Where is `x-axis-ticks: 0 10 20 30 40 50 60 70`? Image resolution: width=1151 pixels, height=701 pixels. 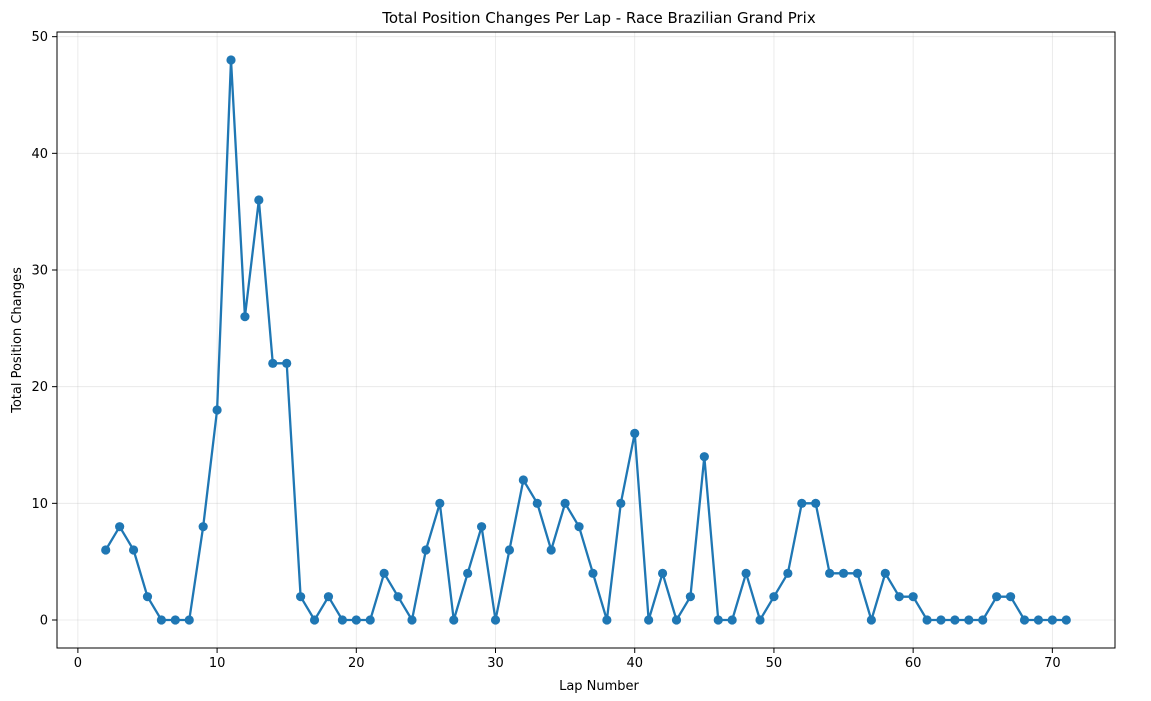 x-axis-ticks: 0 10 20 30 40 50 60 70 is located at coordinates (567, 659).